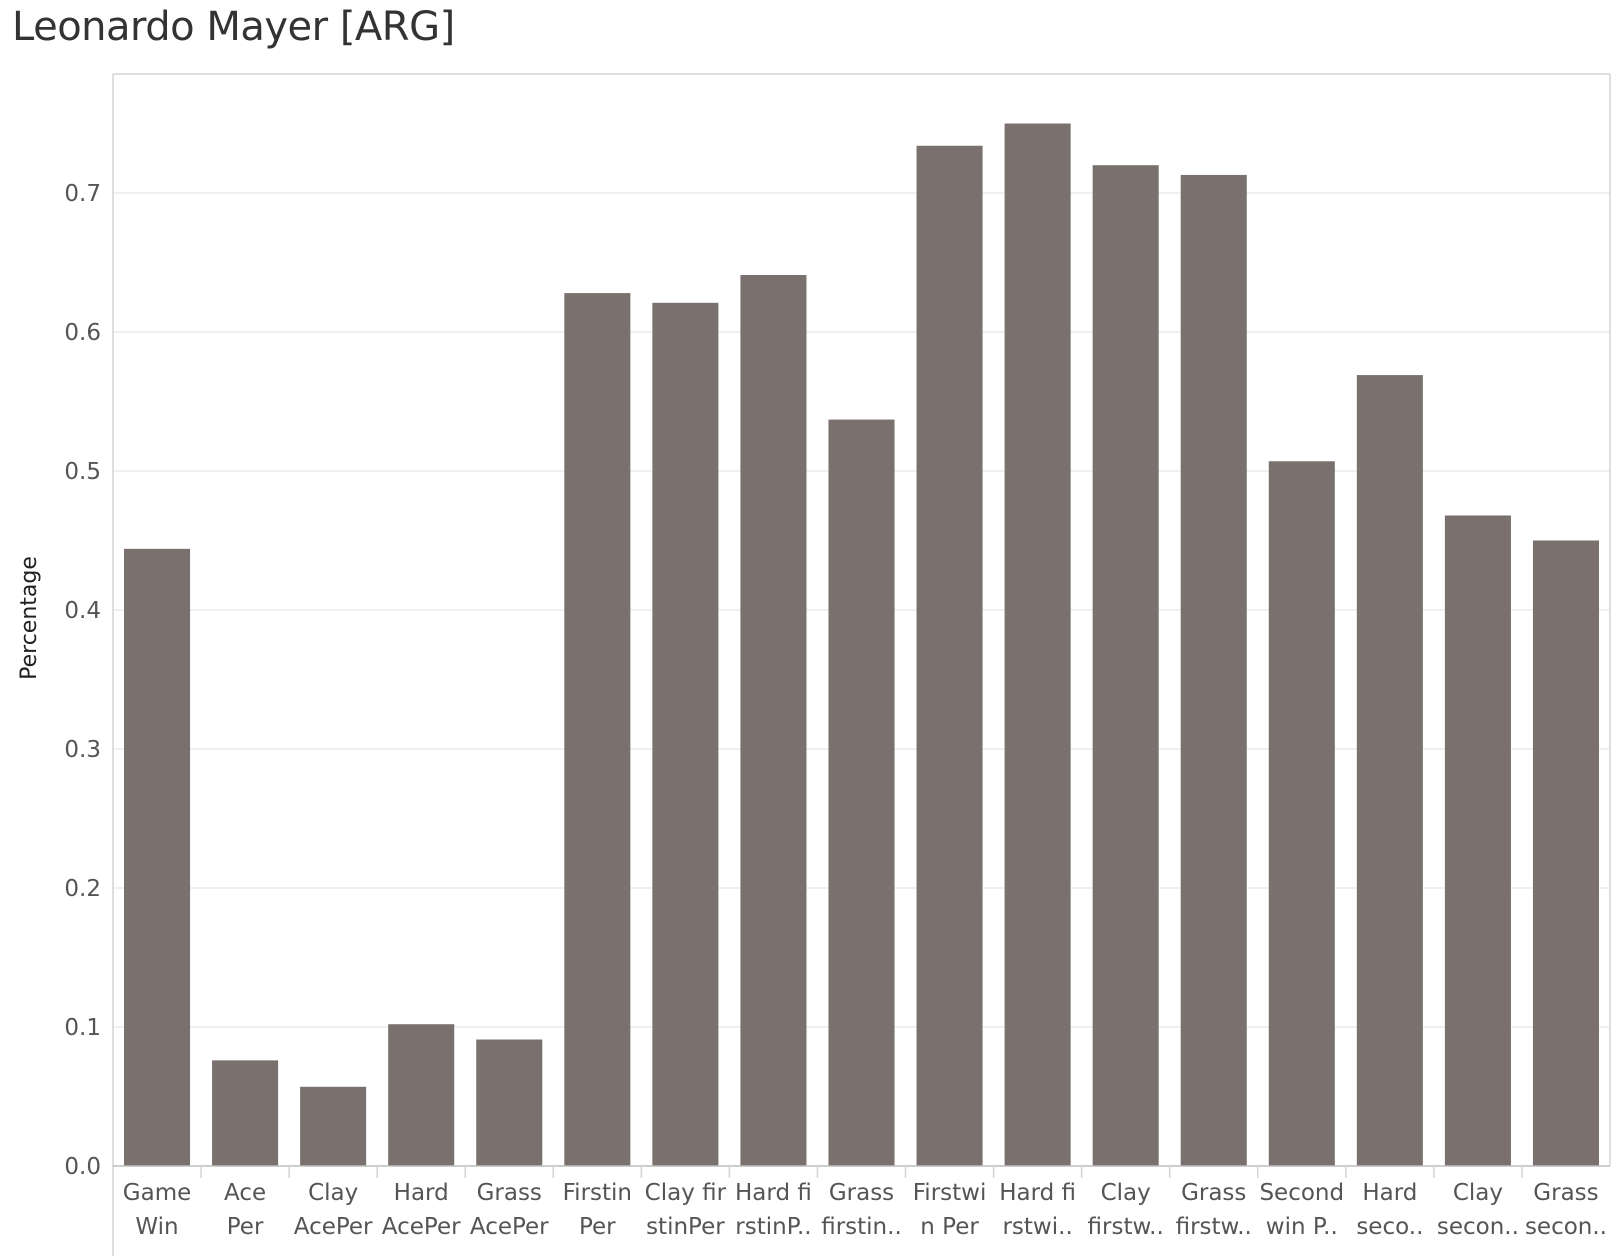  Describe the element at coordinates (29, 618) in the screenshot. I see `y-axis-title: Percentage` at that location.